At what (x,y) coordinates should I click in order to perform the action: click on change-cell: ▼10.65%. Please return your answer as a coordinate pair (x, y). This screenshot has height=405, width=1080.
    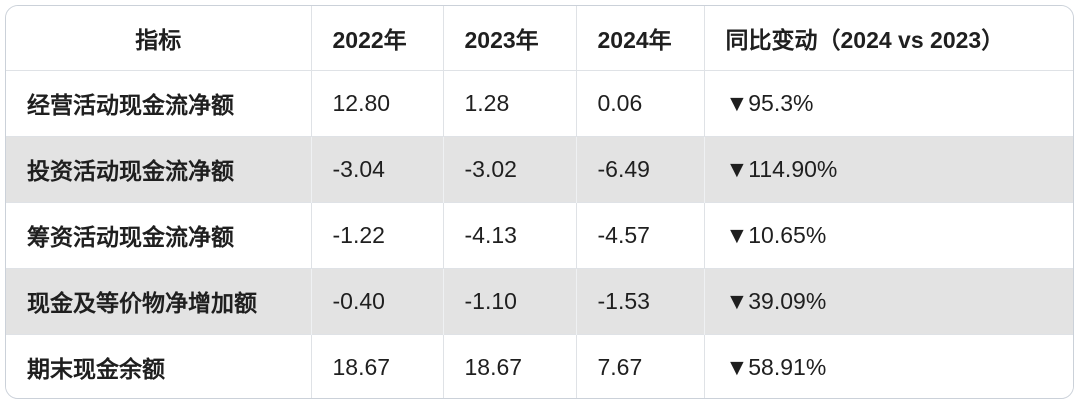
    Looking at the image, I should click on (888, 234).